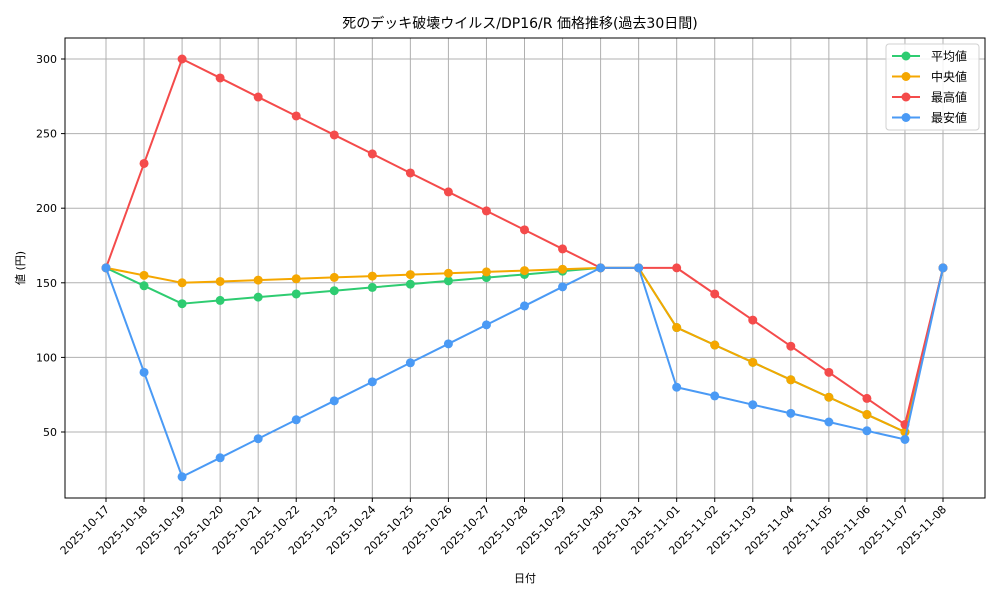  What do you see at coordinates (50, 246) in the screenshot?
I see `y-axis: 50 100 150 200 250 300` at bounding box center [50, 246].